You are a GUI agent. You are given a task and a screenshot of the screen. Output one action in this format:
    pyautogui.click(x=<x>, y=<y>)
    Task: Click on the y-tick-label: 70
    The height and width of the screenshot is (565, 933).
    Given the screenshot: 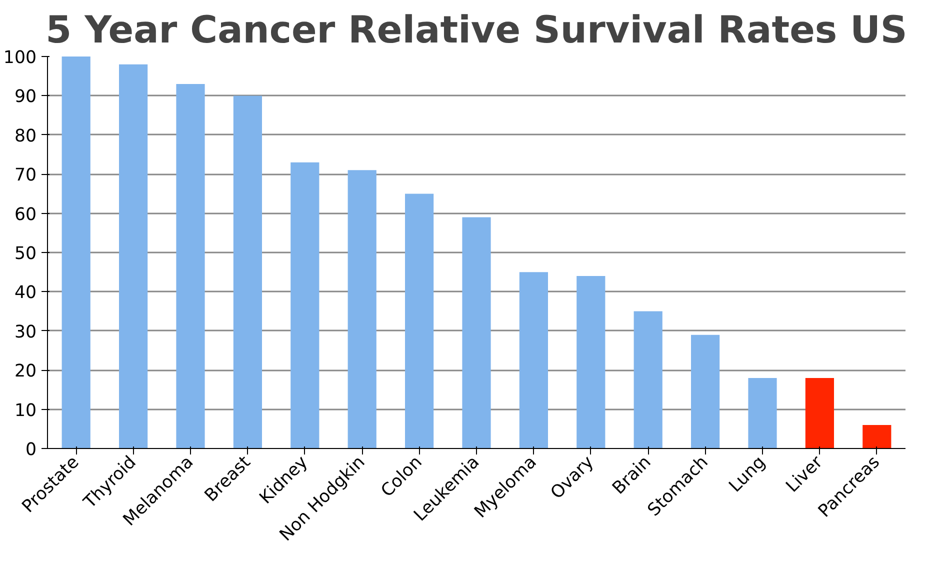 What is the action you would take?
    pyautogui.click(x=25, y=176)
    